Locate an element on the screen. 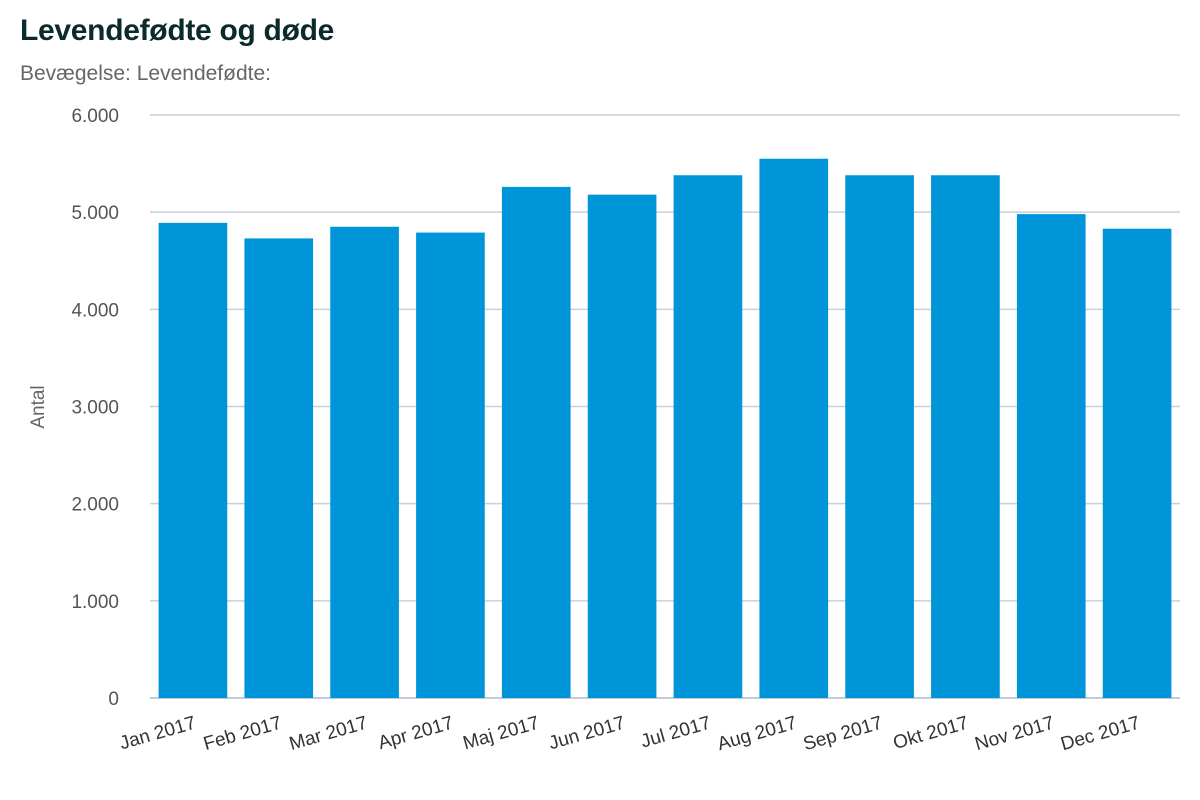 The image size is (1200, 800). x-tick-label: Maj 2017 is located at coordinates (501, 734).